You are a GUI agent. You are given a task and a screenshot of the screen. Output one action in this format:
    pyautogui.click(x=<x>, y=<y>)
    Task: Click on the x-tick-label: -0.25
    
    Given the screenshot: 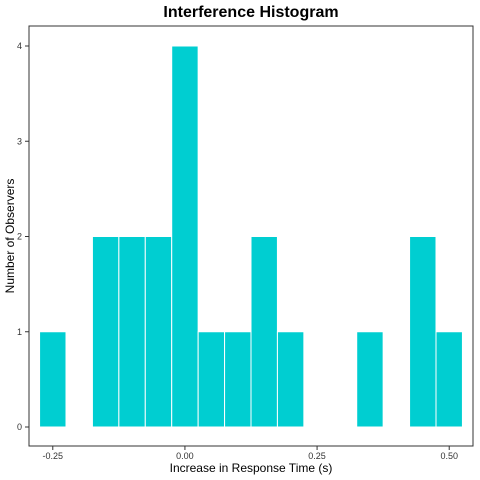 What is the action you would take?
    pyautogui.click(x=53, y=456)
    